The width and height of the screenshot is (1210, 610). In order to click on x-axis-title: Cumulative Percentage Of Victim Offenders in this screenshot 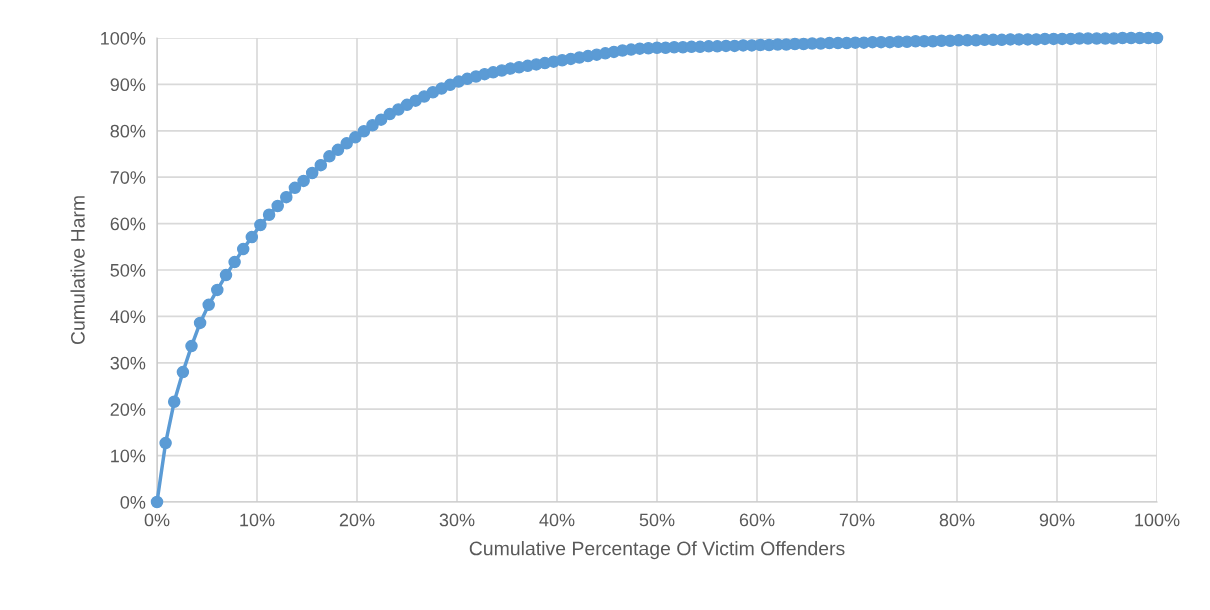, I will do `click(657, 550)`.